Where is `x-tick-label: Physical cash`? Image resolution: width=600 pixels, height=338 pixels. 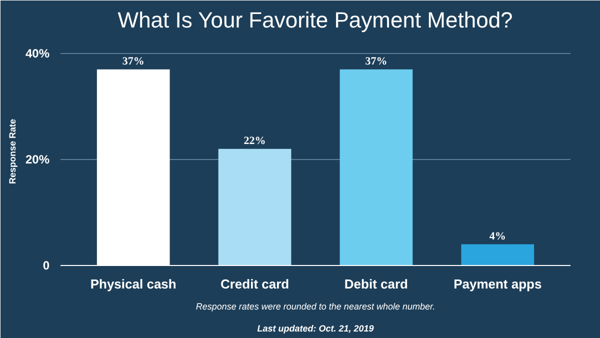 x-tick-label: Physical cash is located at coordinates (133, 284).